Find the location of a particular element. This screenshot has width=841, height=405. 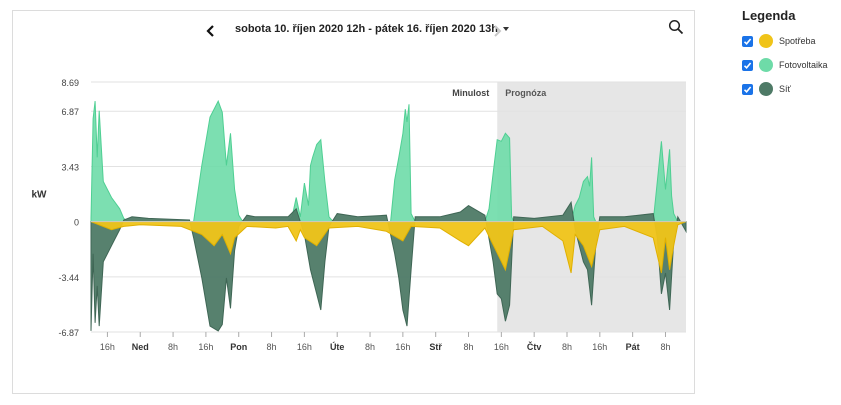

legend-item-spotreba: Spotřeba is located at coordinates (789, 41).